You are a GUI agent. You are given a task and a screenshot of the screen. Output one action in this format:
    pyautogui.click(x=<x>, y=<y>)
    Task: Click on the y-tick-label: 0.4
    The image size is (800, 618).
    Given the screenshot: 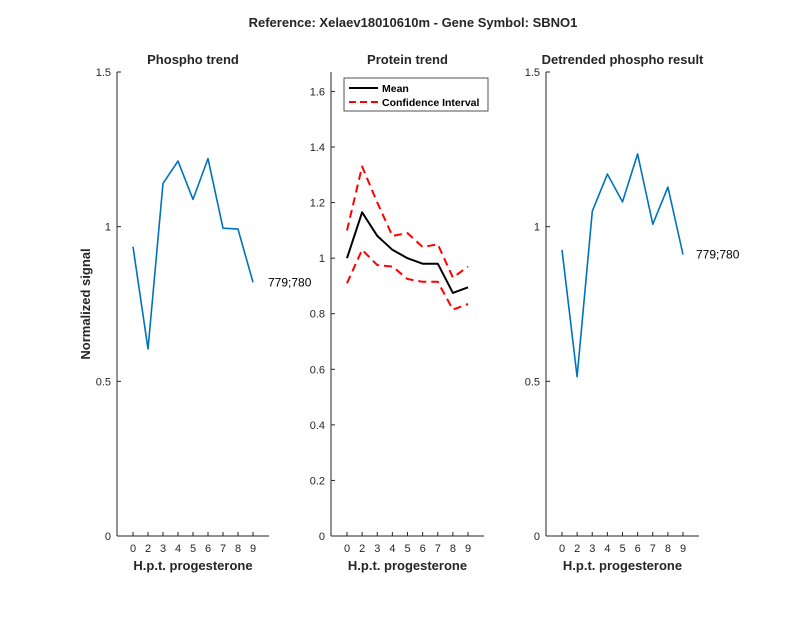 What is the action you would take?
    pyautogui.click(x=317, y=426)
    